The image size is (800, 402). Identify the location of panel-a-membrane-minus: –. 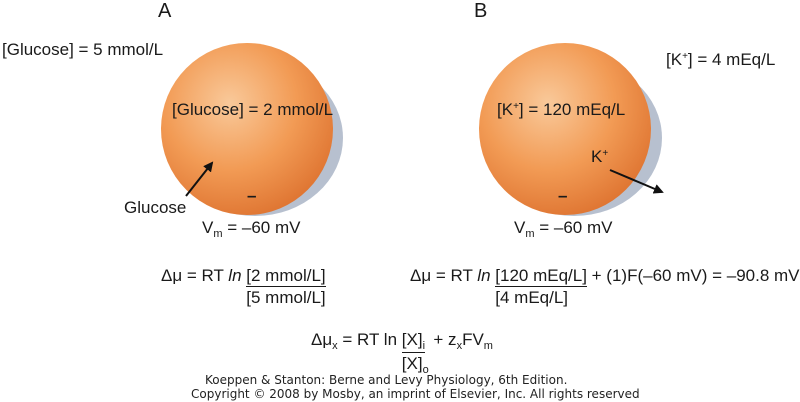
(252, 195).